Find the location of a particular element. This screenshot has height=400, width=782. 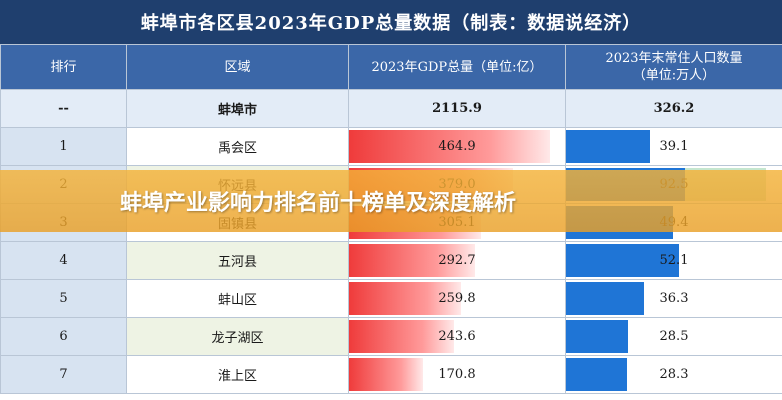

header-gdp: 2023年GDP总量（单位:亿） is located at coordinates (457, 67).